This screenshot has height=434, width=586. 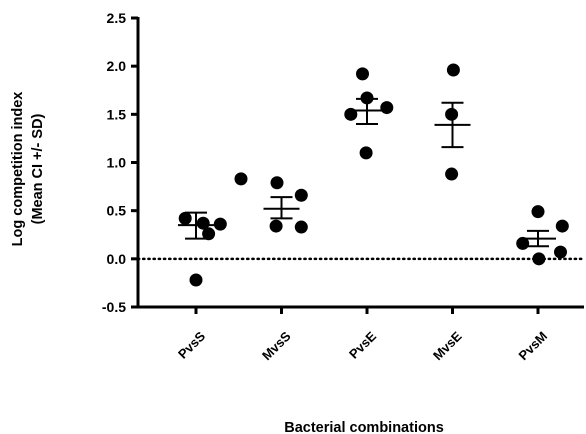 What do you see at coordinates (117, 163) in the screenshot?
I see `y-tick-label: 1.0` at bounding box center [117, 163].